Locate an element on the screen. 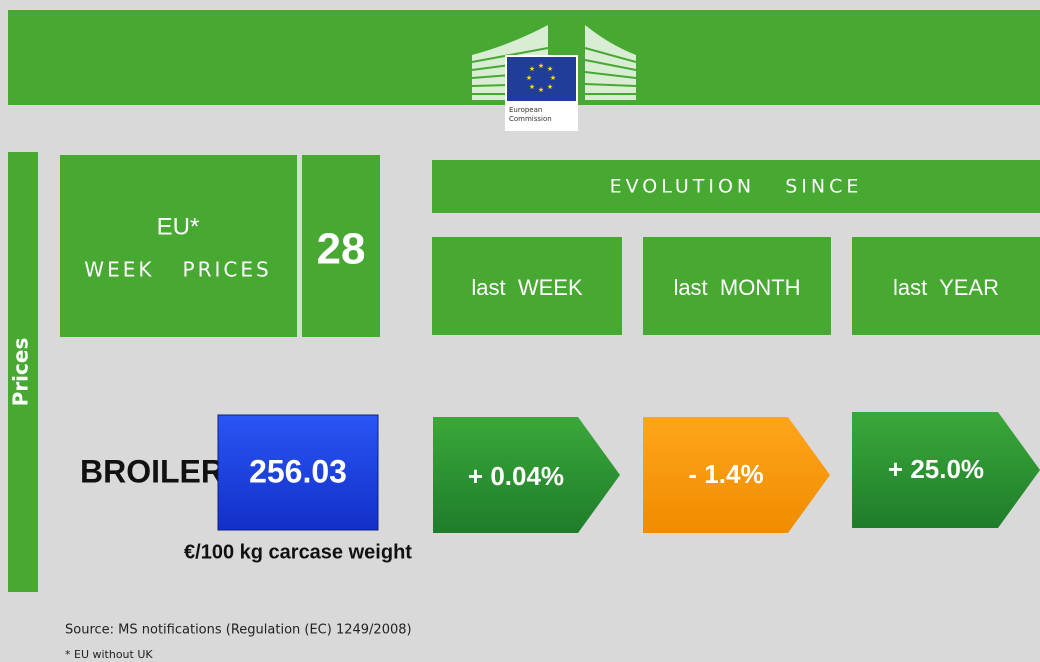 This screenshot has width=1040, height=662. column-label: last WEEK is located at coordinates (527, 287).